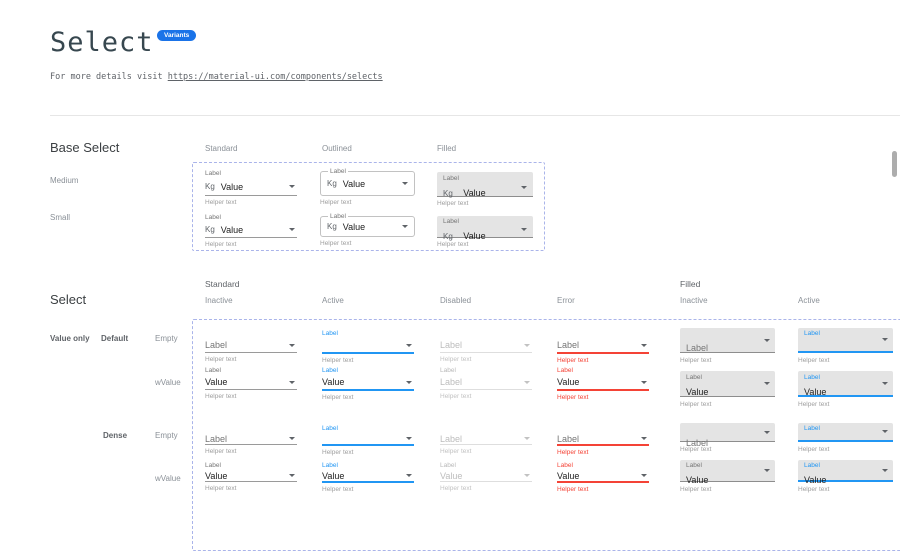 This screenshot has height=551, width=900. What do you see at coordinates (70, 338) in the screenshot?
I see `row-header-value-only: Value only` at bounding box center [70, 338].